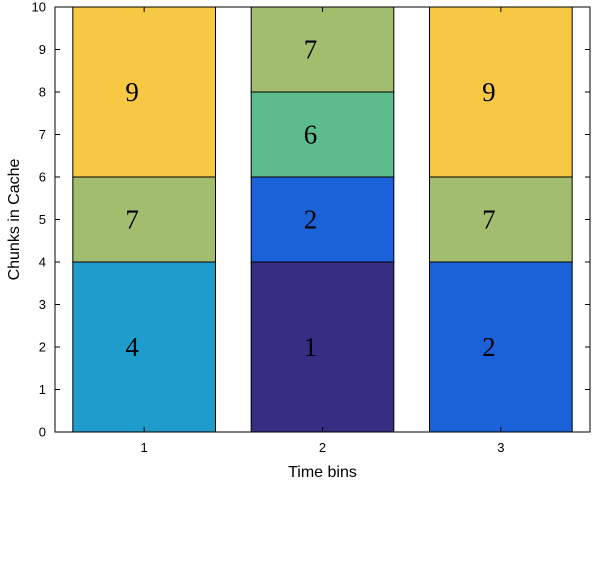  What do you see at coordinates (132, 347) in the screenshot?
I see `segment-label: 4` at bounding box center [132, 347].